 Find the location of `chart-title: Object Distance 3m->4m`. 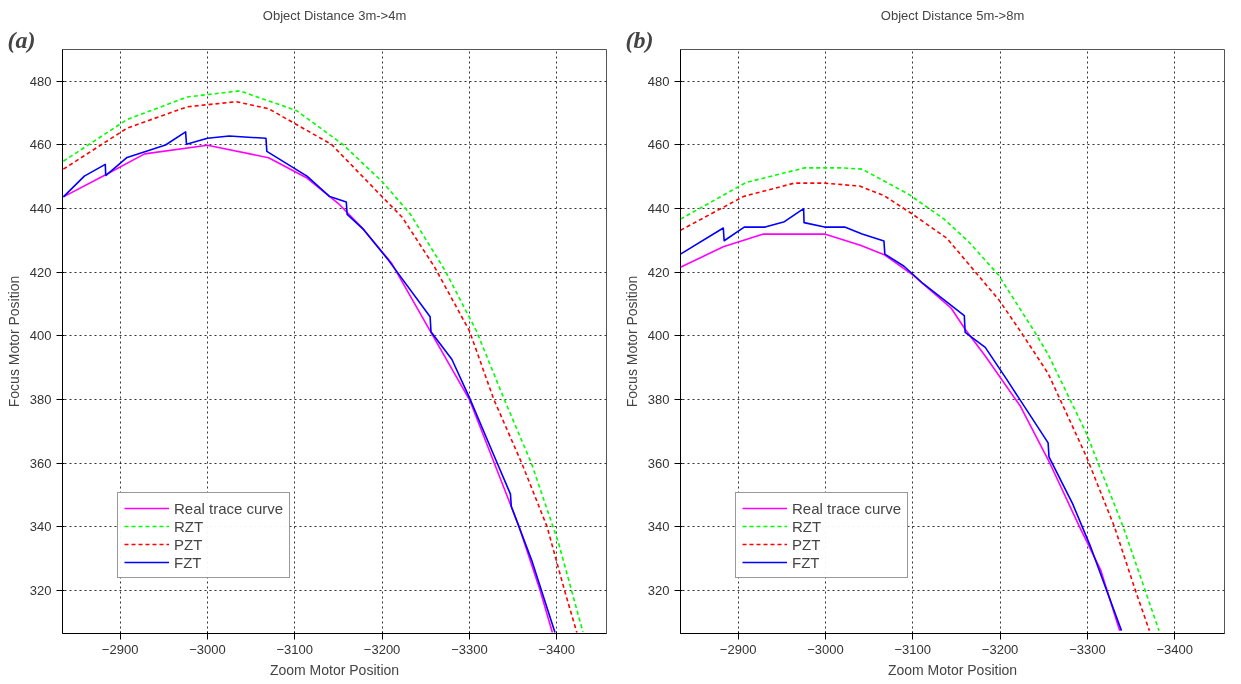

chart-title: Object Distance 3m->4m is located at coordinates (334, 15).